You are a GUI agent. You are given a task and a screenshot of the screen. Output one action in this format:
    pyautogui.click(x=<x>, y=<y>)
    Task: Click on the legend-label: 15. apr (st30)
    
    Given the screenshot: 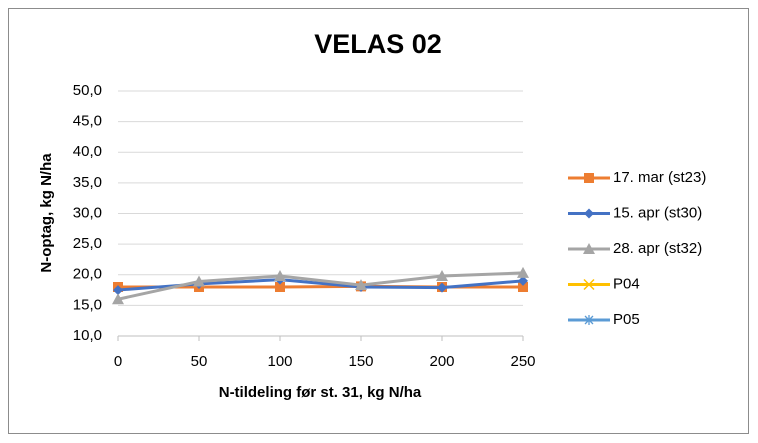 What is the action you would take?
    pyautogui.click(x=657, y=212)
    